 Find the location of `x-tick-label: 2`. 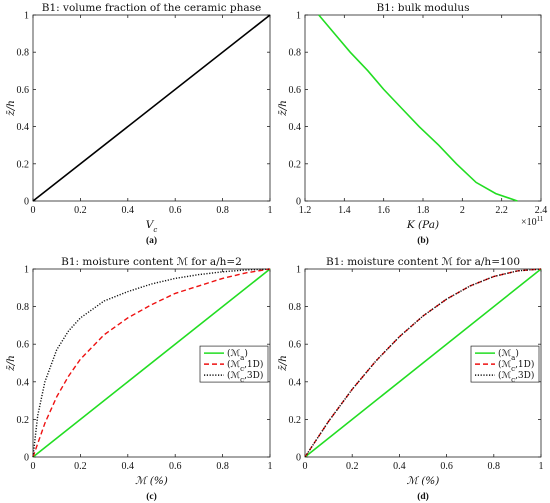

x-tick-label: 2 is located at coordinates (462, 210).